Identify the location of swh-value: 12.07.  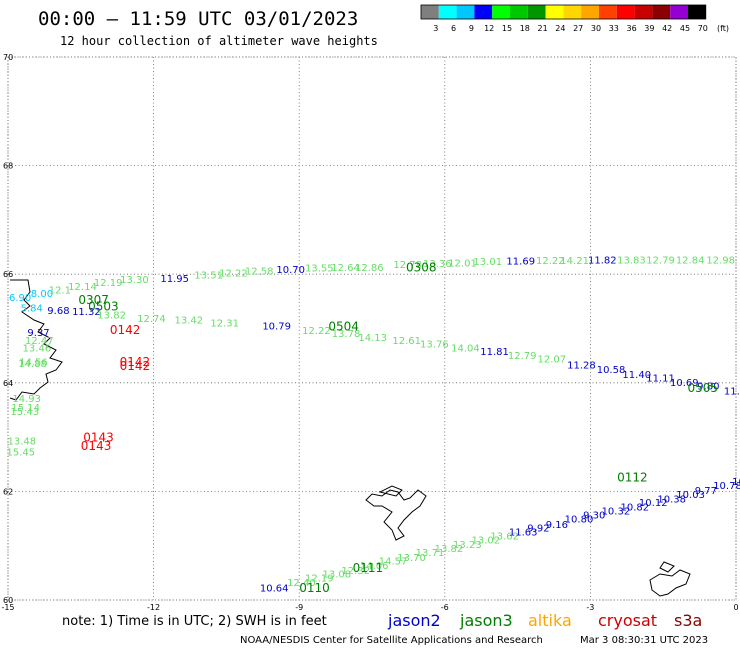
(551, 360).